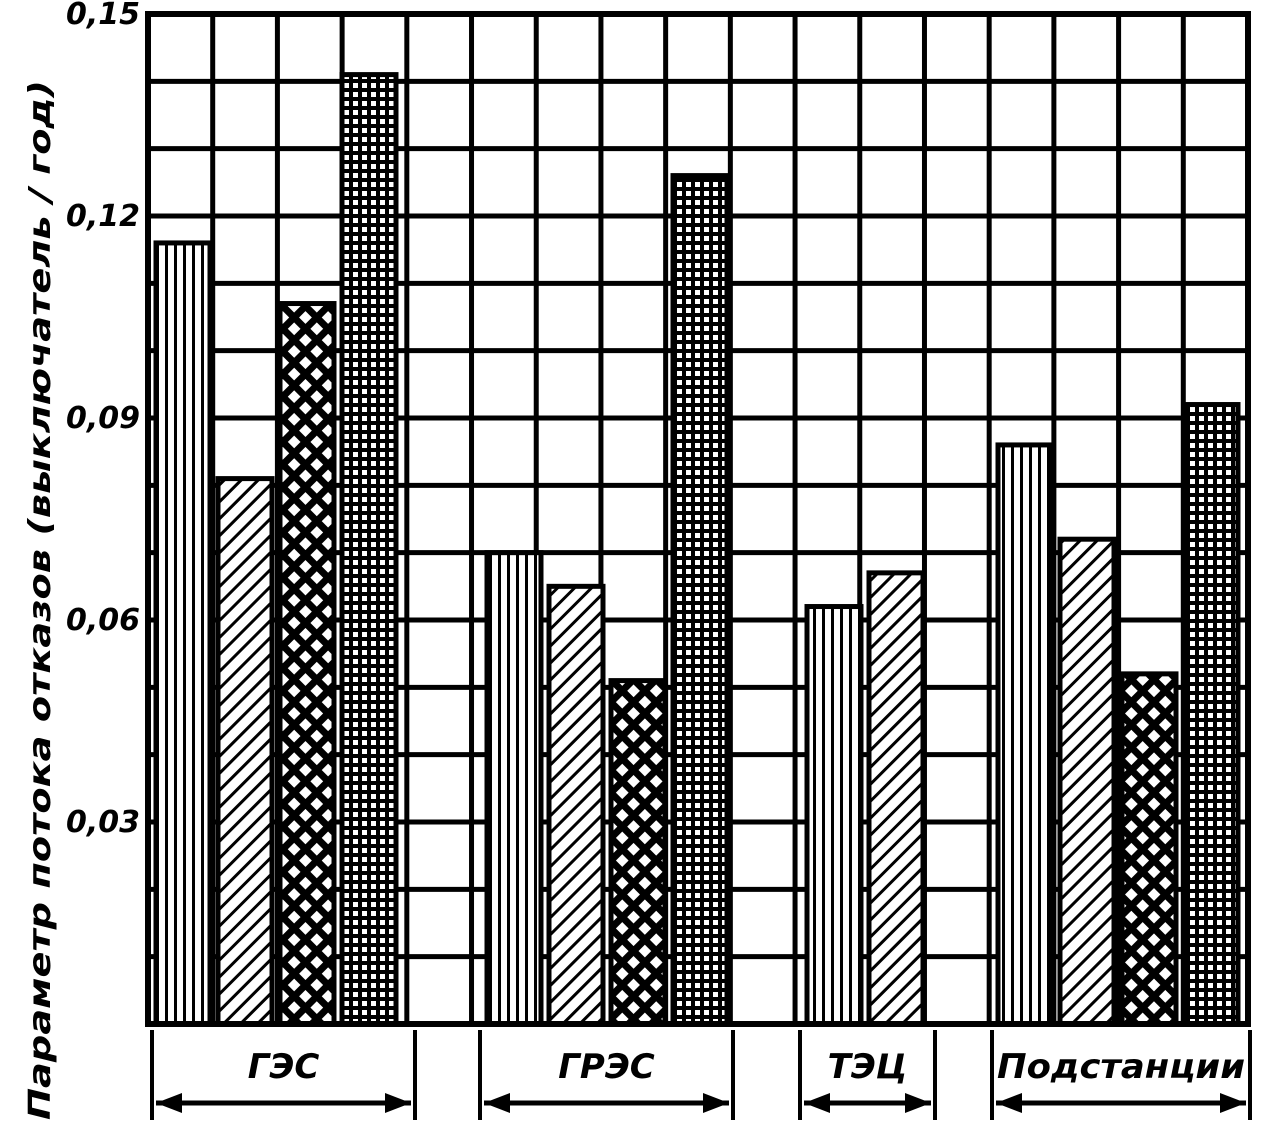  I want to click on y-tick-label: 0,12, so click(103, 216).